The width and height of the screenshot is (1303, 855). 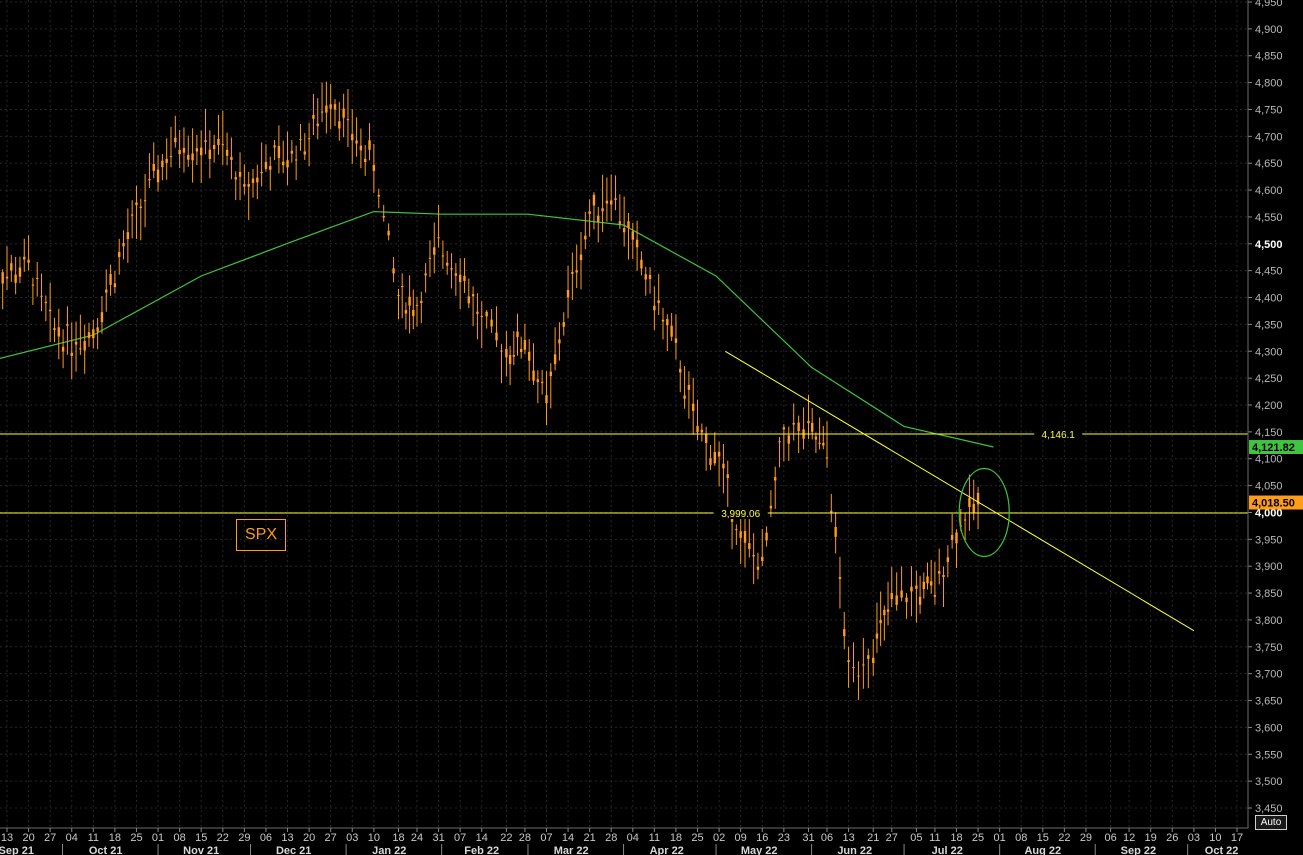 I want to click on y-tick-label: 4,000, so click(x=1269, y=513).